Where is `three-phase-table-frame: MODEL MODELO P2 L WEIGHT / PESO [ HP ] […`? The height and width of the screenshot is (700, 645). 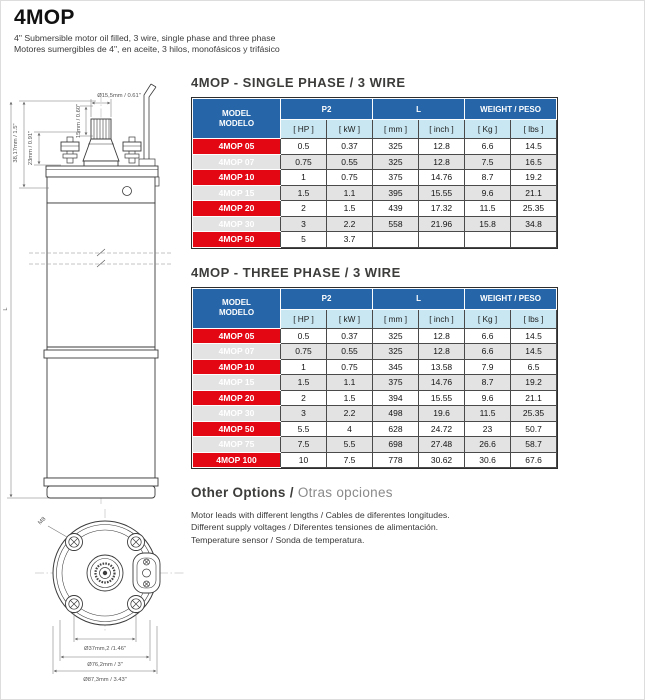
three-phase-table-frame: MODEL MODELO P2 L WEIGHT / PESO [ HP ] [… is located at coordinates (375, 377).